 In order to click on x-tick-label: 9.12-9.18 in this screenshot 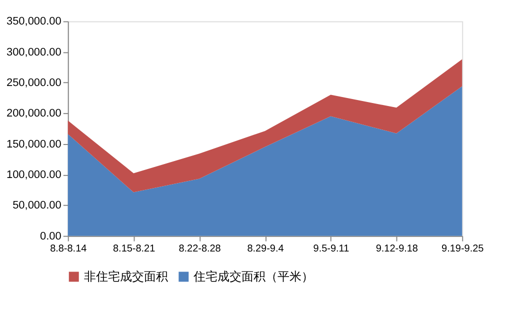, I will do `click(397, 248)`.